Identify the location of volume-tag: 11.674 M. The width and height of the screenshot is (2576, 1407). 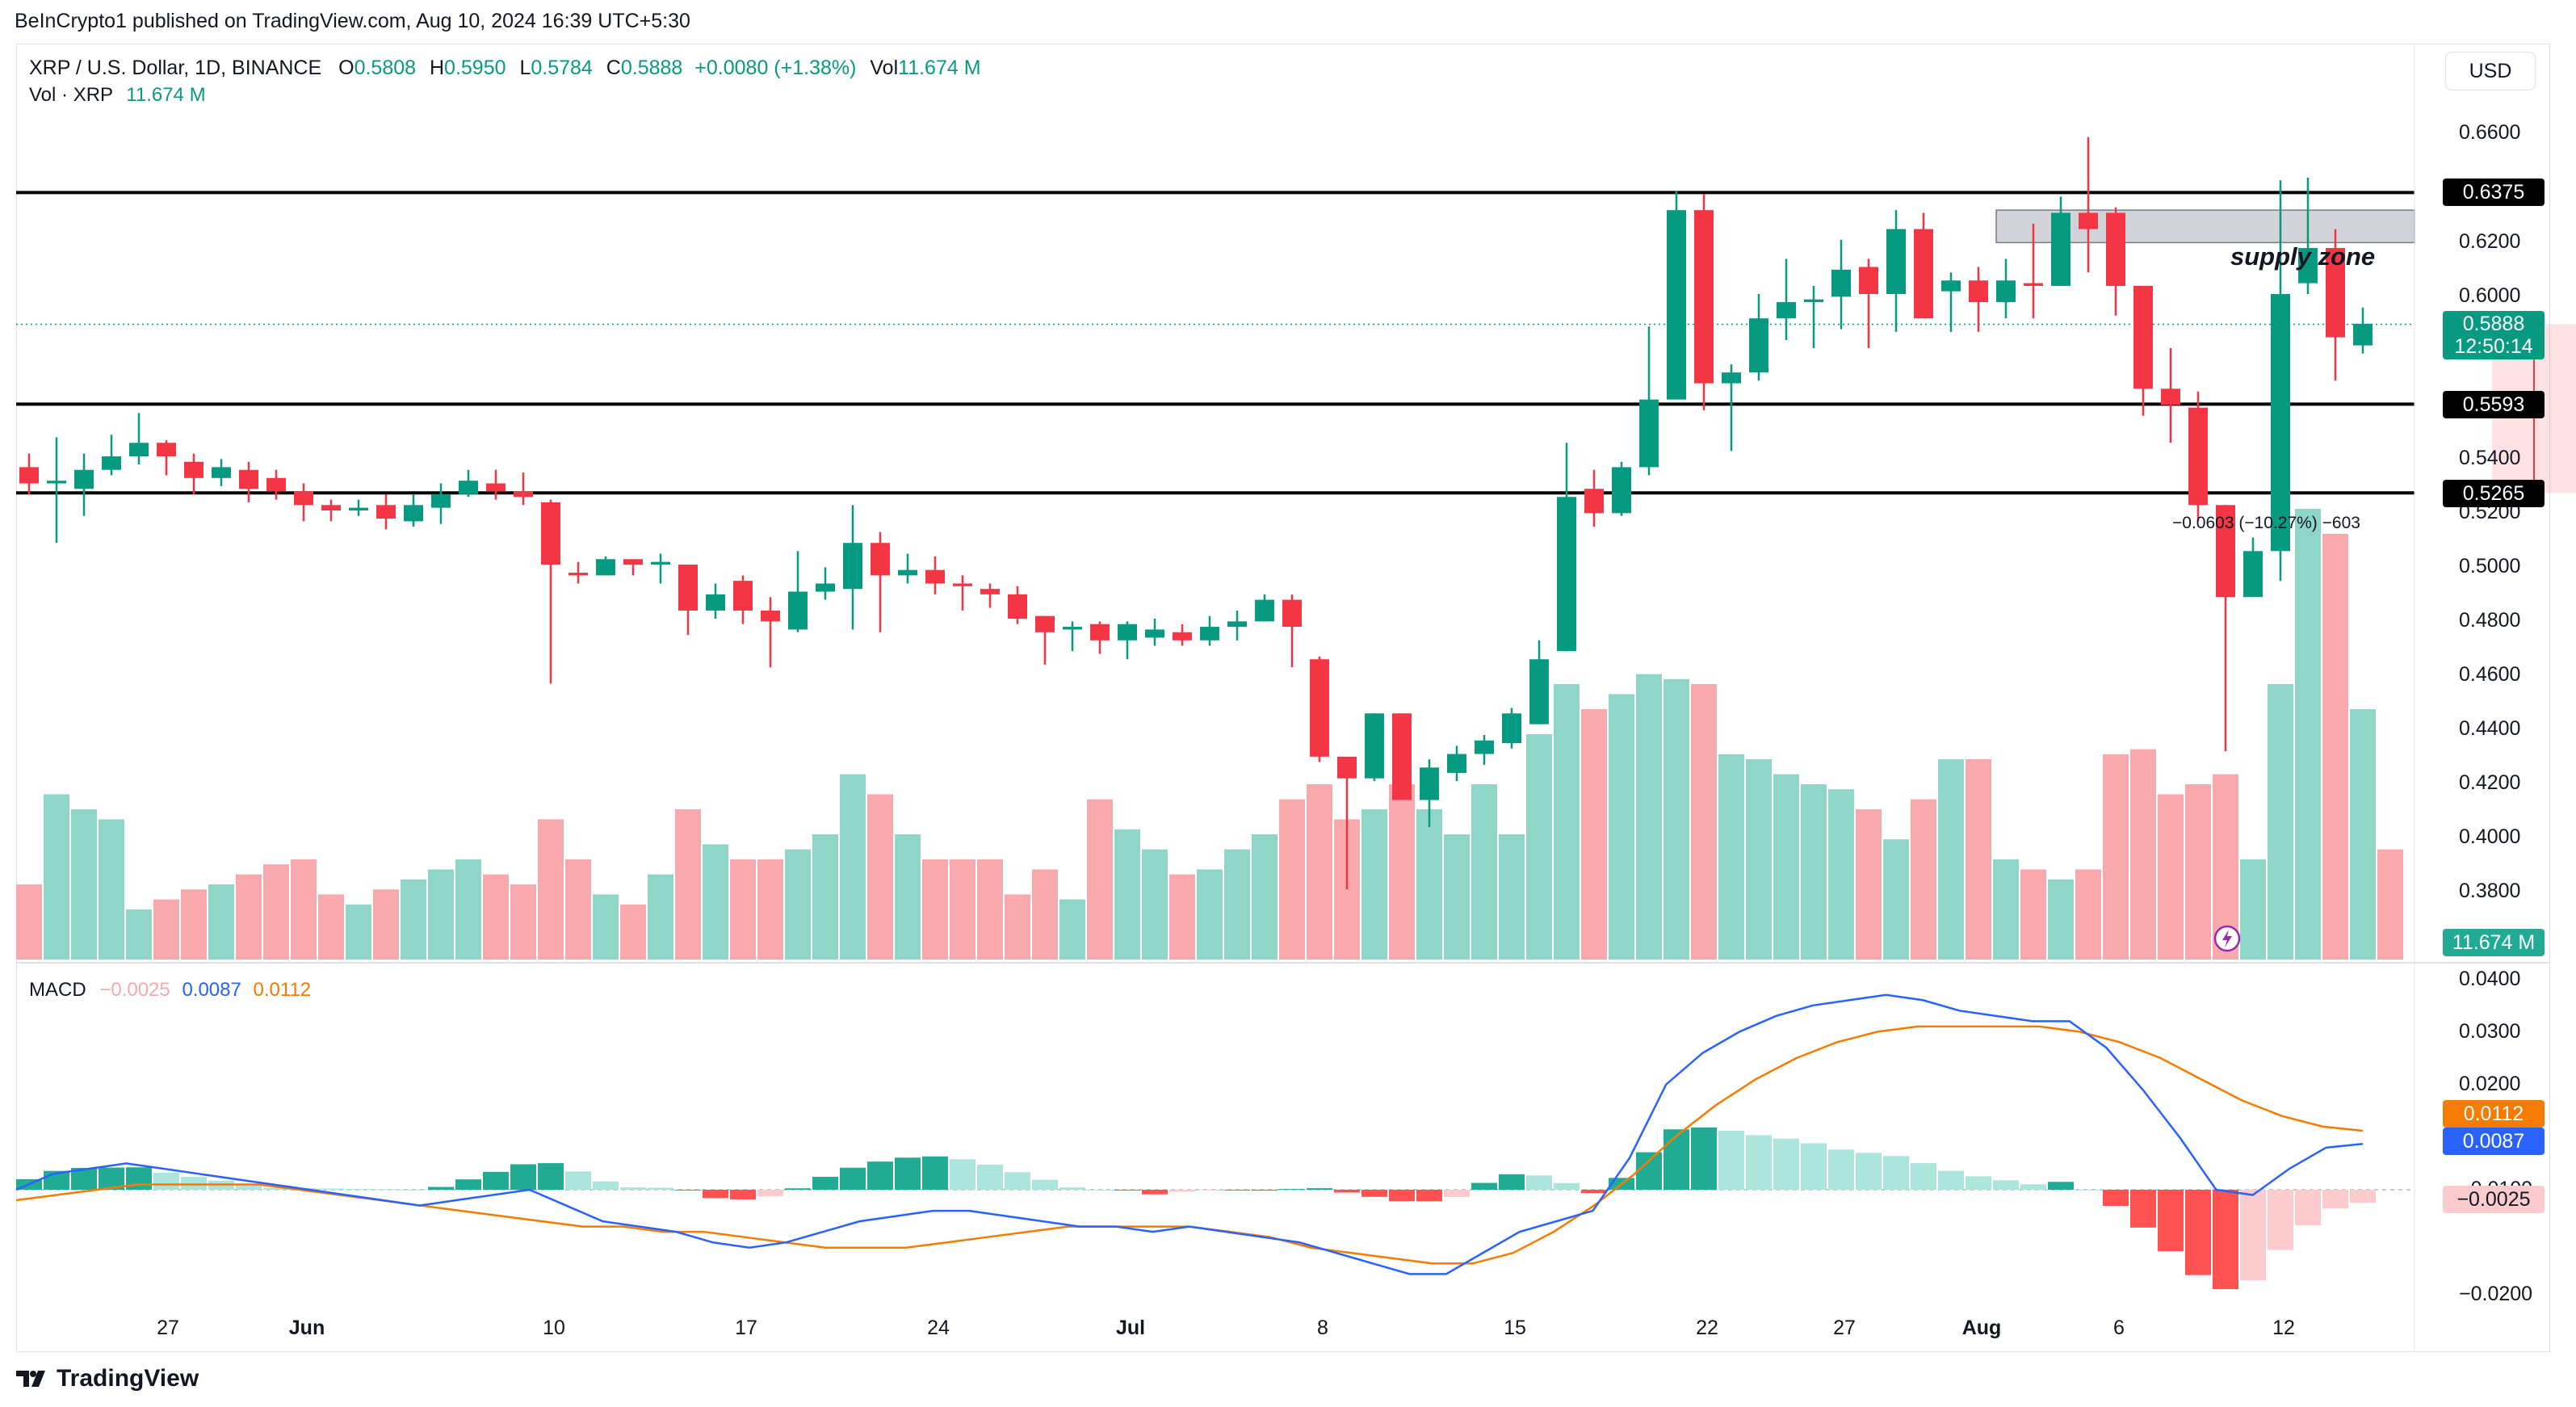
(2494, 942).